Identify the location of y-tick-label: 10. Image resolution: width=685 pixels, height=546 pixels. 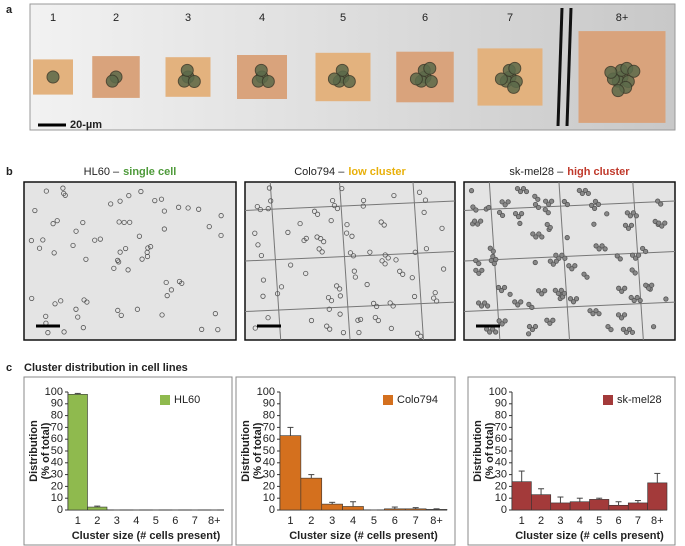
(501, 498).